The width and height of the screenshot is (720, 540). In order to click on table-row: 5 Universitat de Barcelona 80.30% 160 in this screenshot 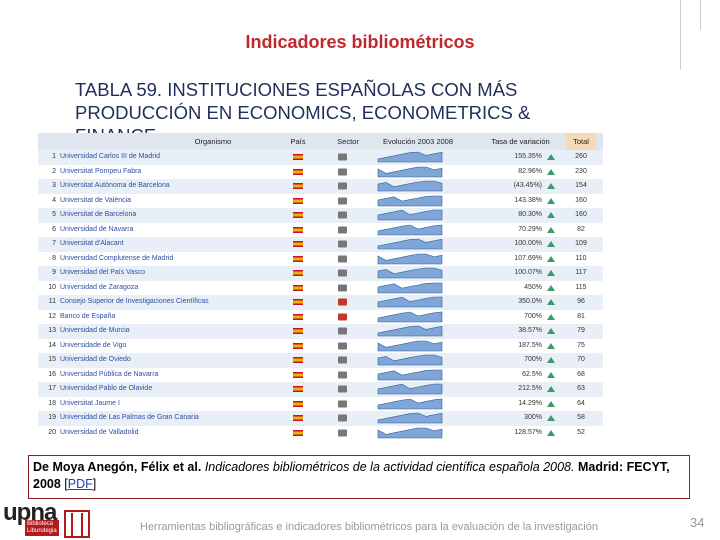, I will do `click(320, 215)`.